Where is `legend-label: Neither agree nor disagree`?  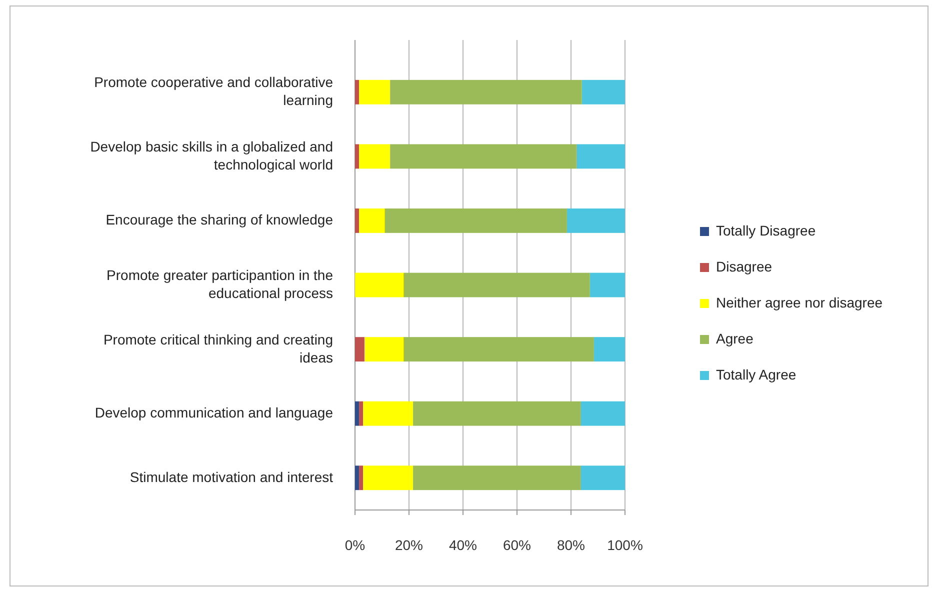 legend-label: Neither agree nor disagree is located at coordinates (799, 302).